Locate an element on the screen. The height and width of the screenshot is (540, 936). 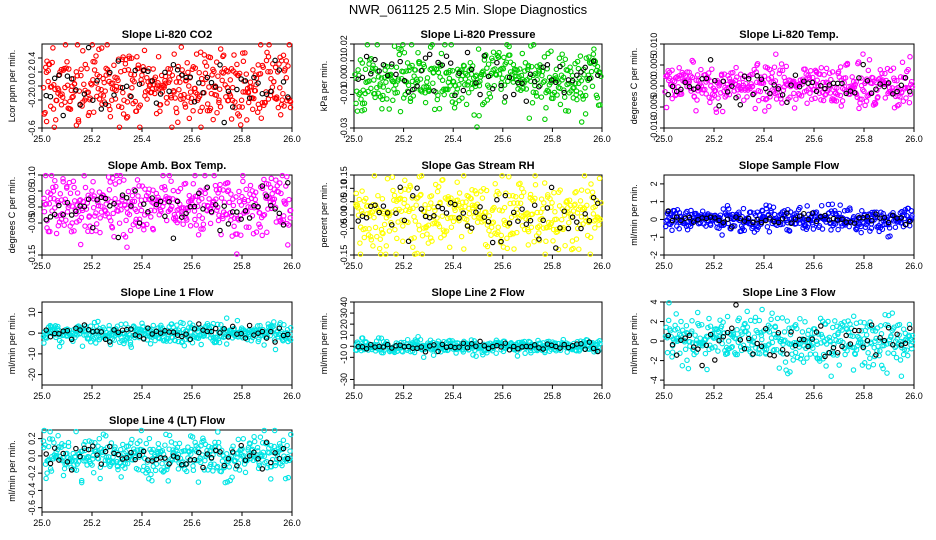
y-tick-label: -0.6 is located at coordinates (32, 508).